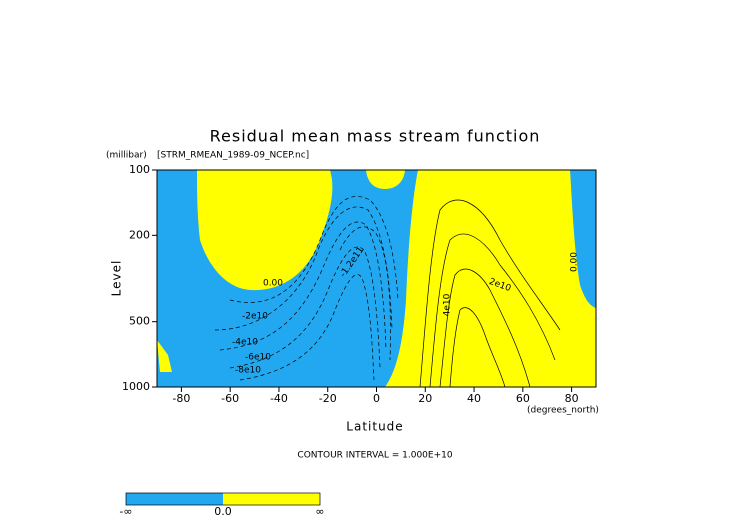 The width and height of the screenshot is (752, 532). I want to click on y-tick-label: 500, so click(139, 321).